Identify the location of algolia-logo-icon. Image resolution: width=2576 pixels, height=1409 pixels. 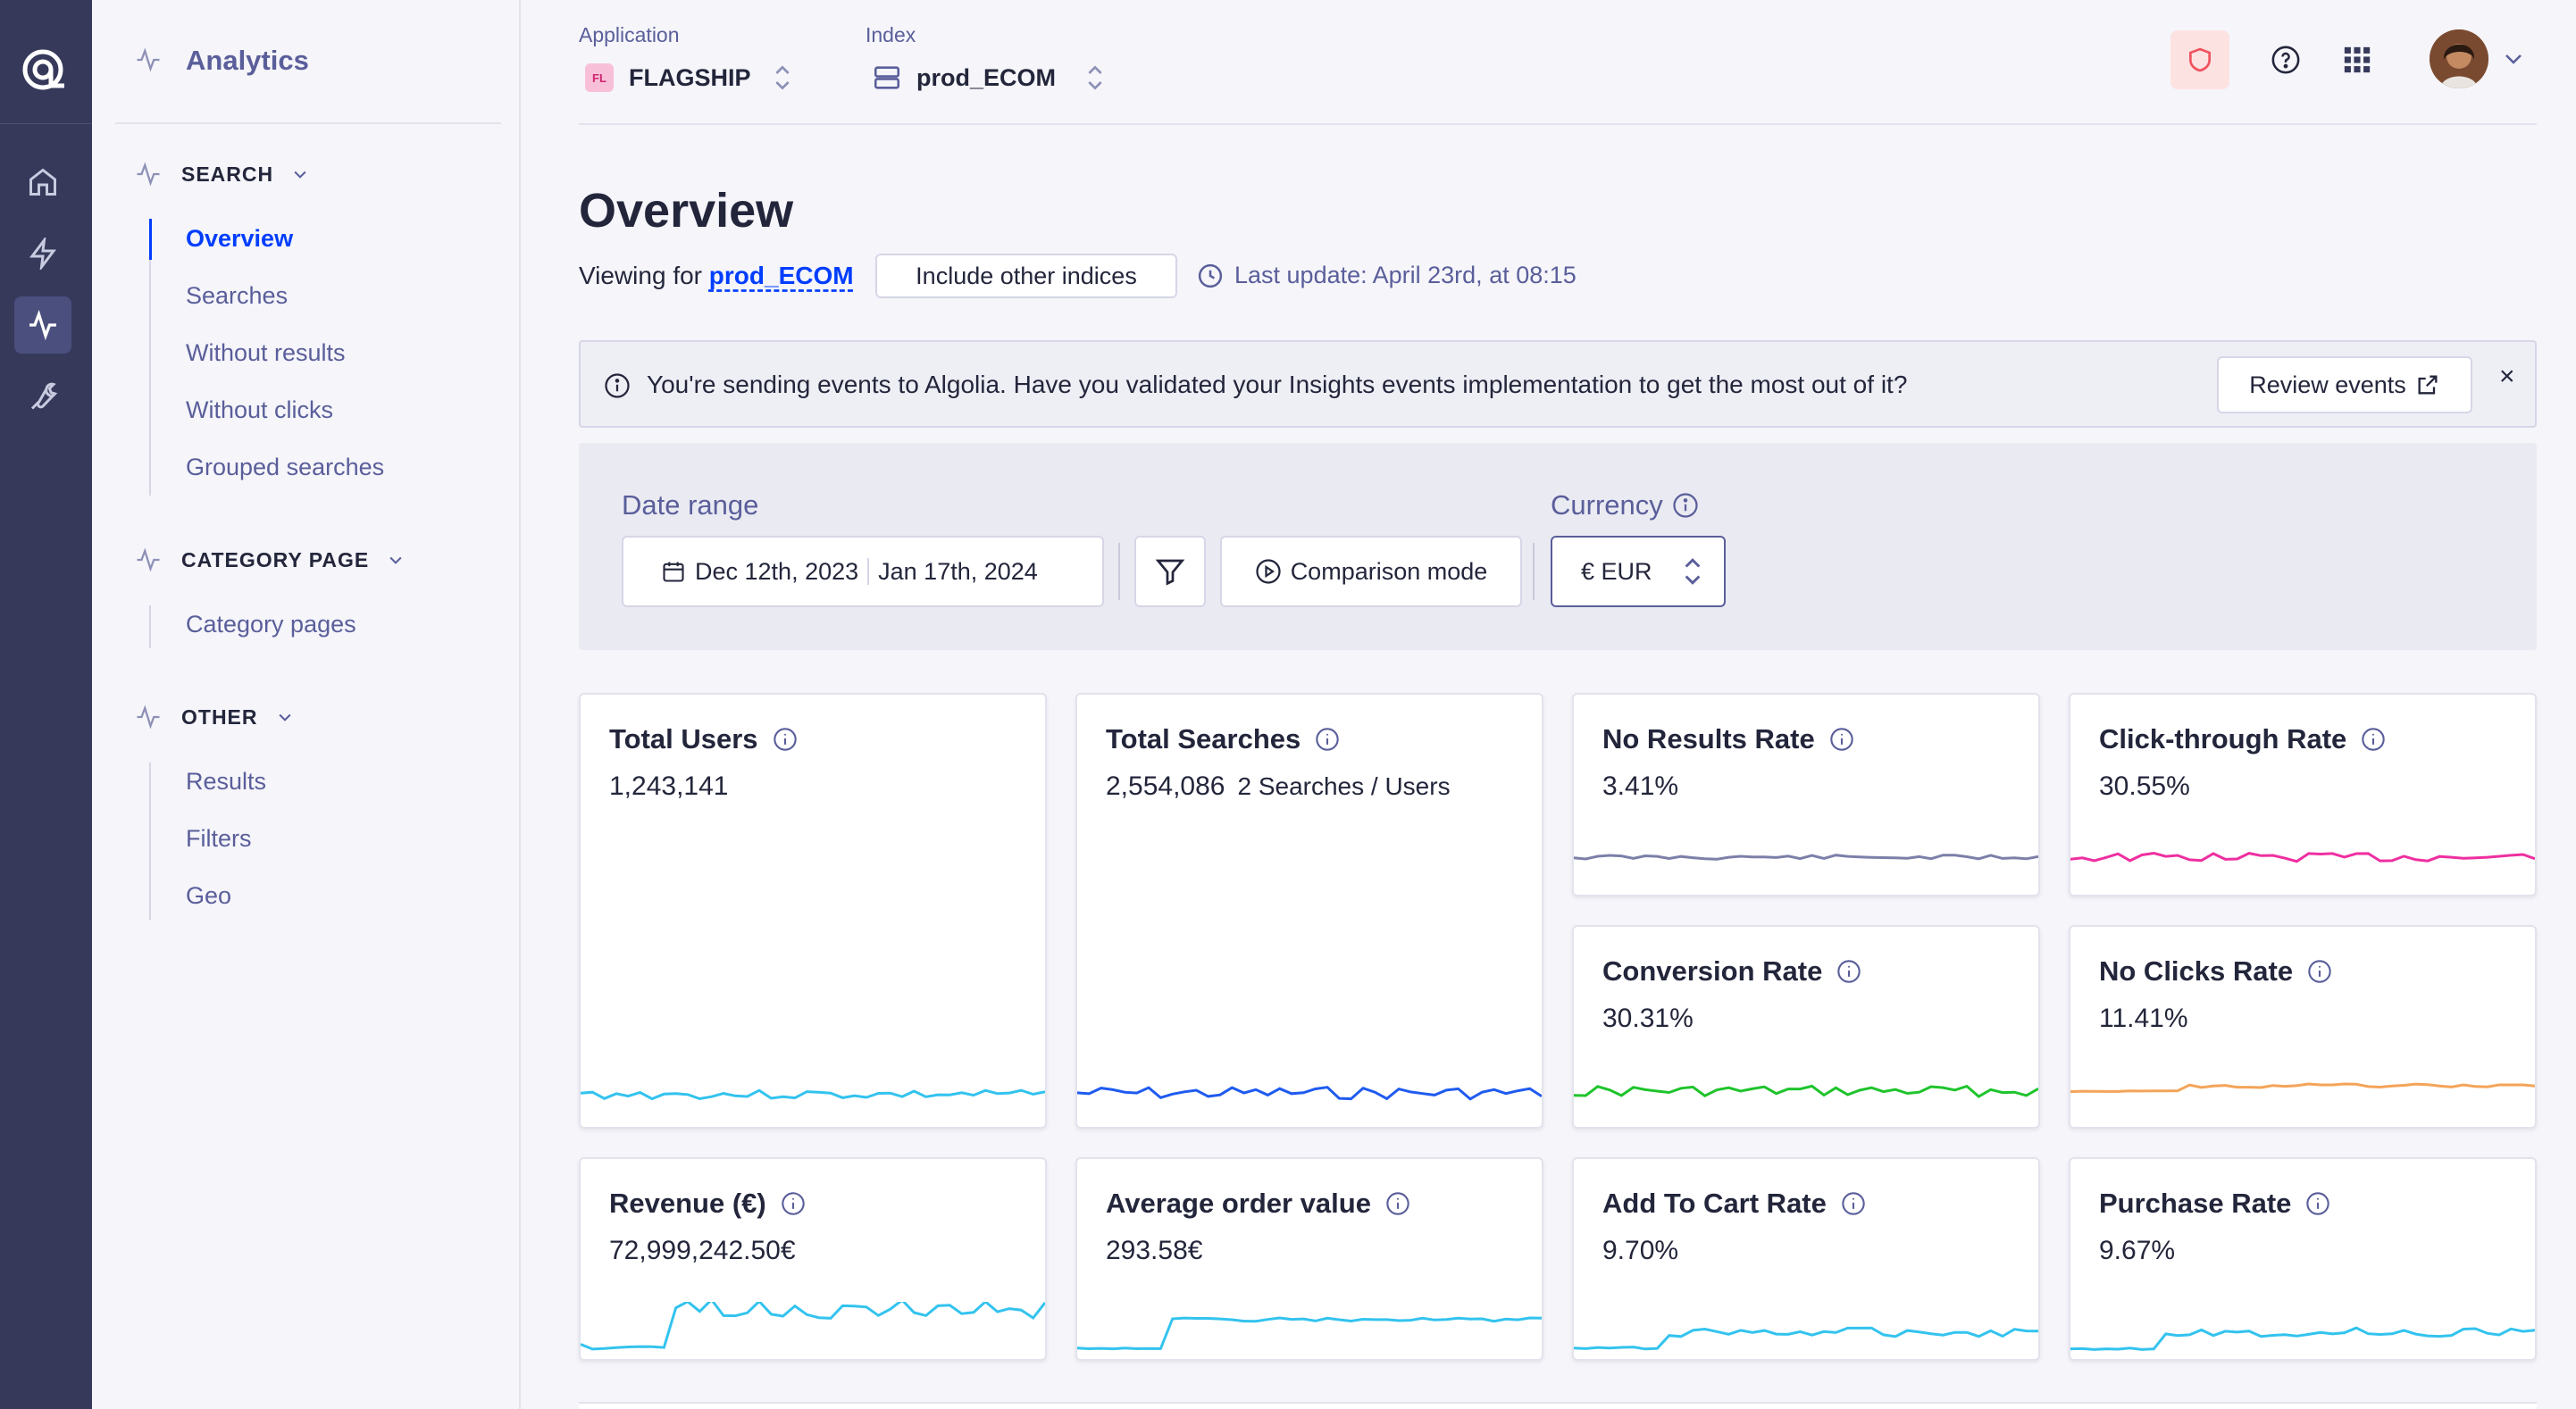
(45, 70).